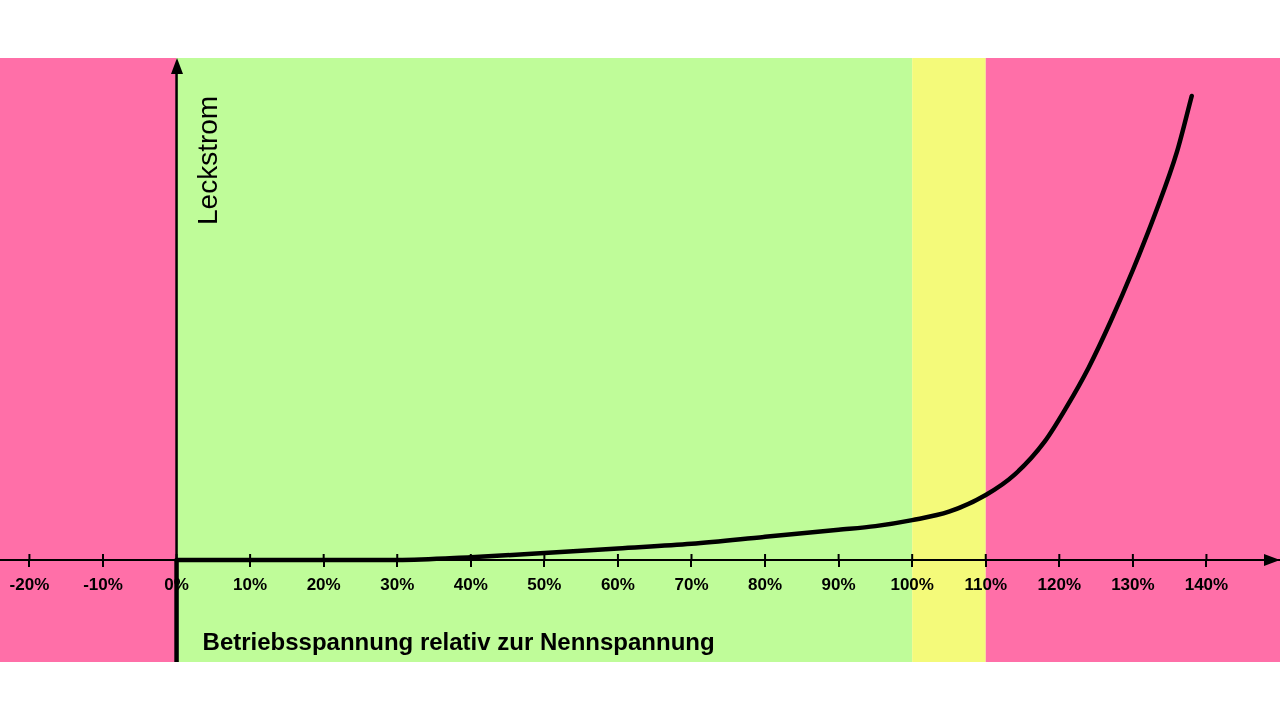 This screenshot has width=1280, height=719. Describe the element at coordinates (912, 584) in the screenshot. I see `x-tick-label: 100%` at that location.